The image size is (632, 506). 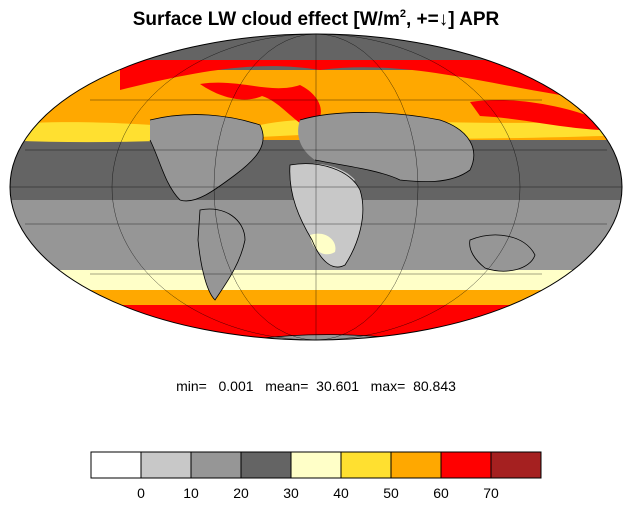 I want to click on title-prefix: Surface LW cloud effect [W/m, so click(x=266, y=19).